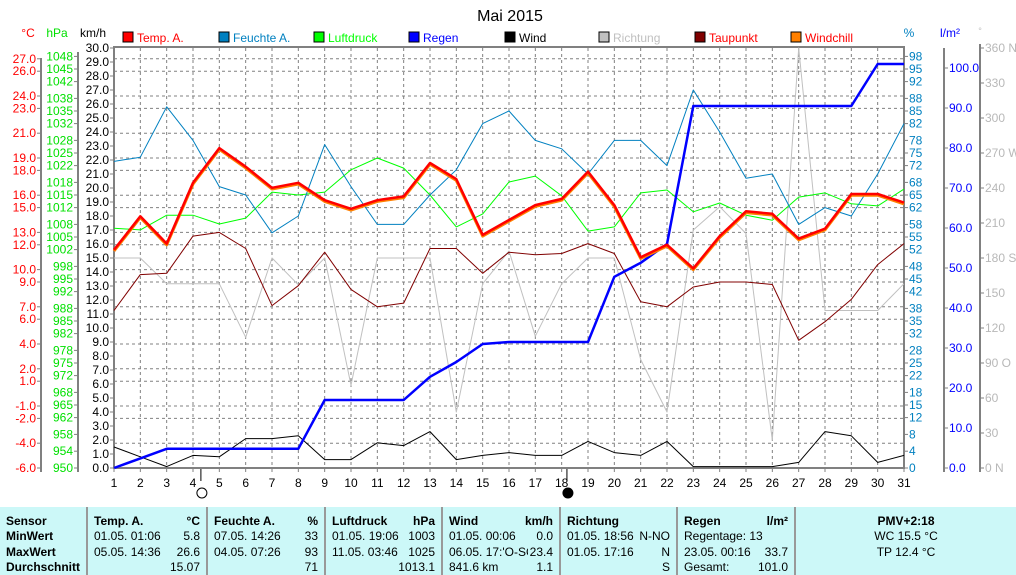 The height and width of the screenshot is (575, 1016). I want to click on wind-tick-label: 1.0, so click(100, 454).